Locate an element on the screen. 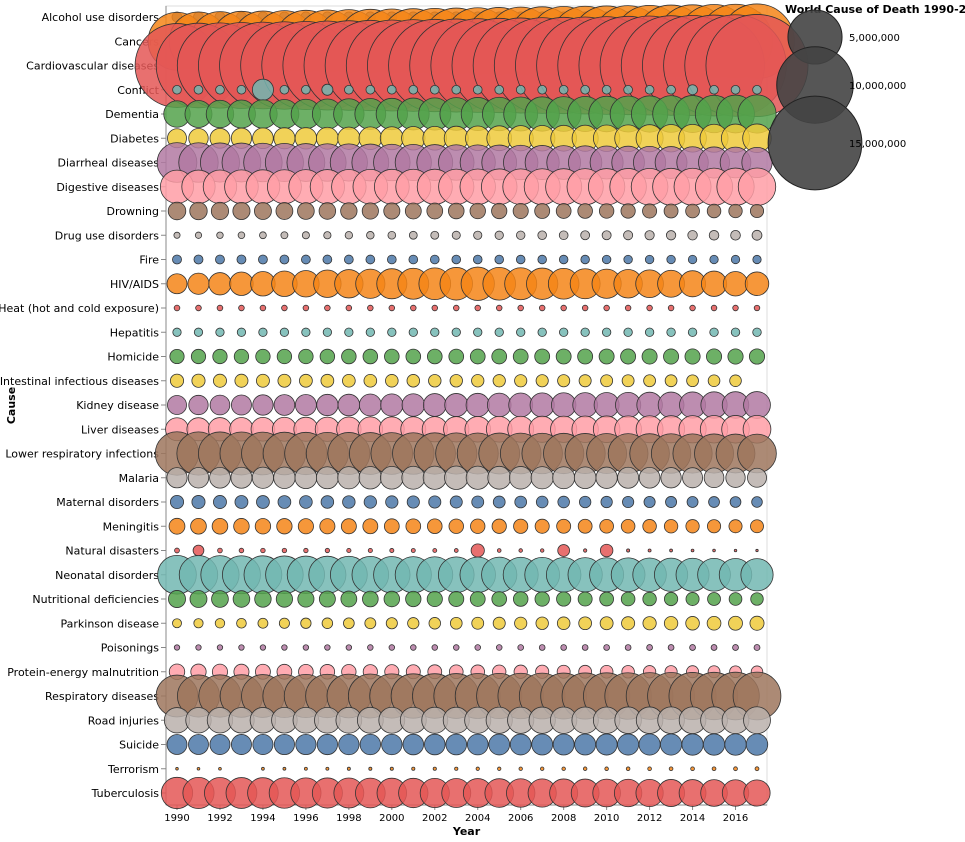 This screenshot has width=965, height=842. x-tick-label: 2008 is located at coordinates (563, 818).